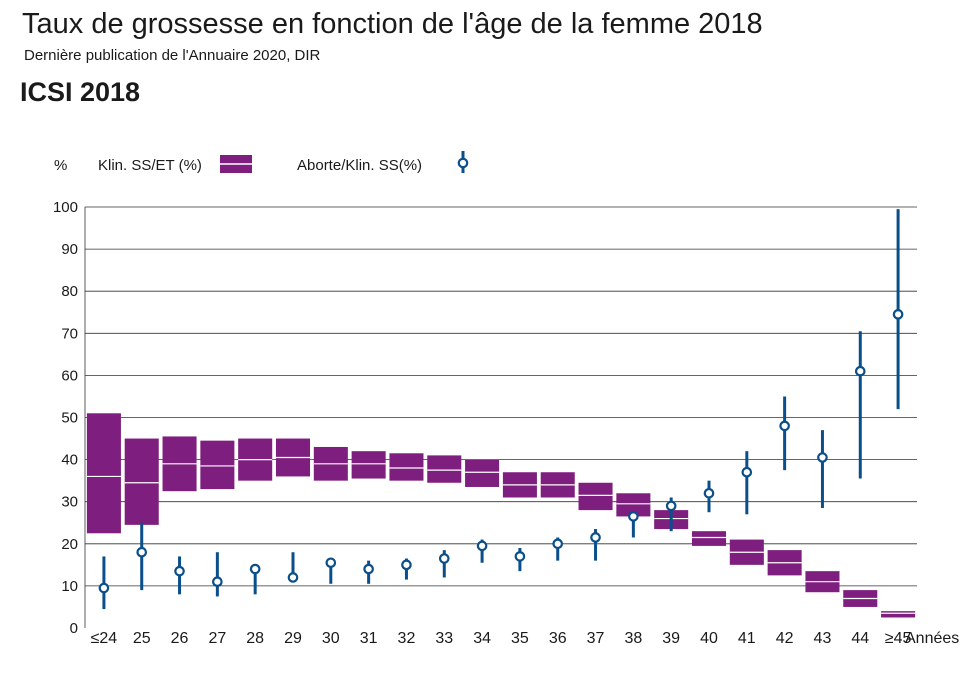 Image resolution: width=978 pixels, height=680 pixels. I want to click on x-tick-label: 28, so click(255, 638).